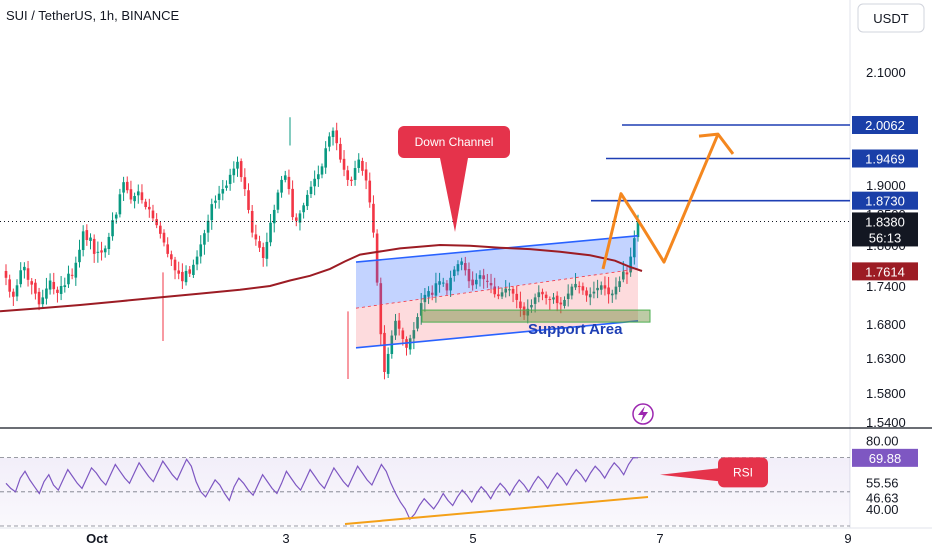  What do you see at coordinates (643, 414) in the screenshot?
I see `lightning-icon` at bounding box center [643, 414].